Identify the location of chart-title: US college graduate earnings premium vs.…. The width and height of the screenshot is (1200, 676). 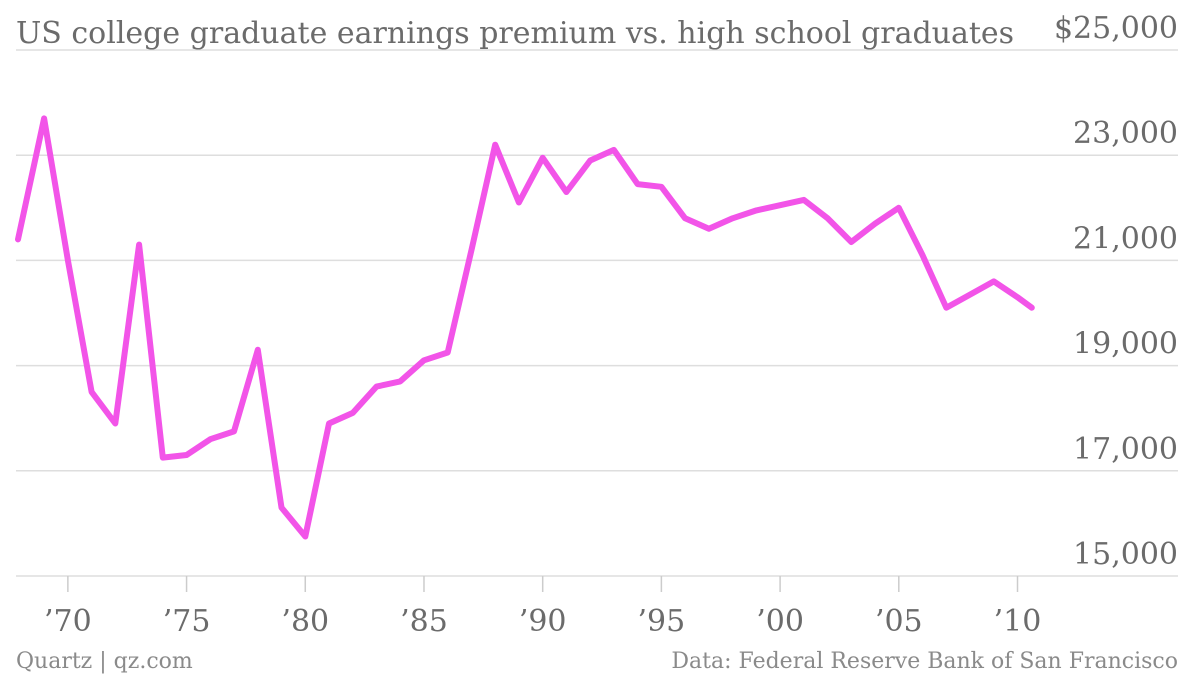
(515, 33).